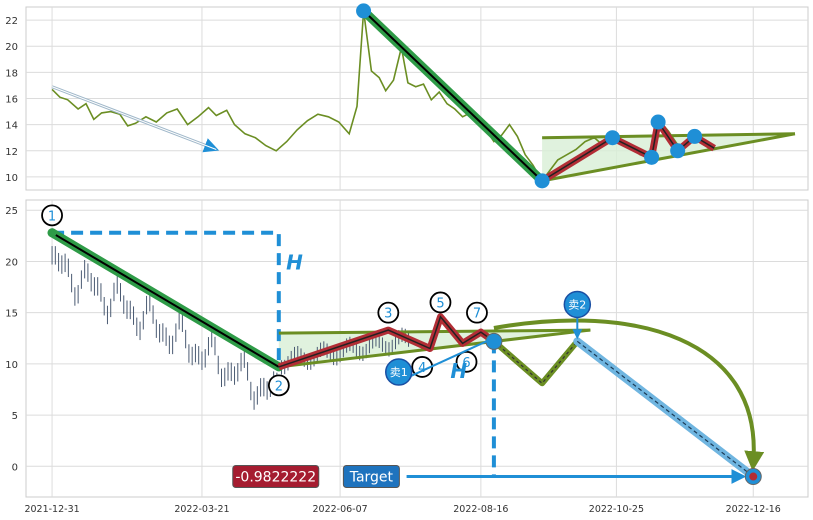 This screenshot has height=520, width=813. I want to click on bottom-pattern-line-inner, so click(165, 299).